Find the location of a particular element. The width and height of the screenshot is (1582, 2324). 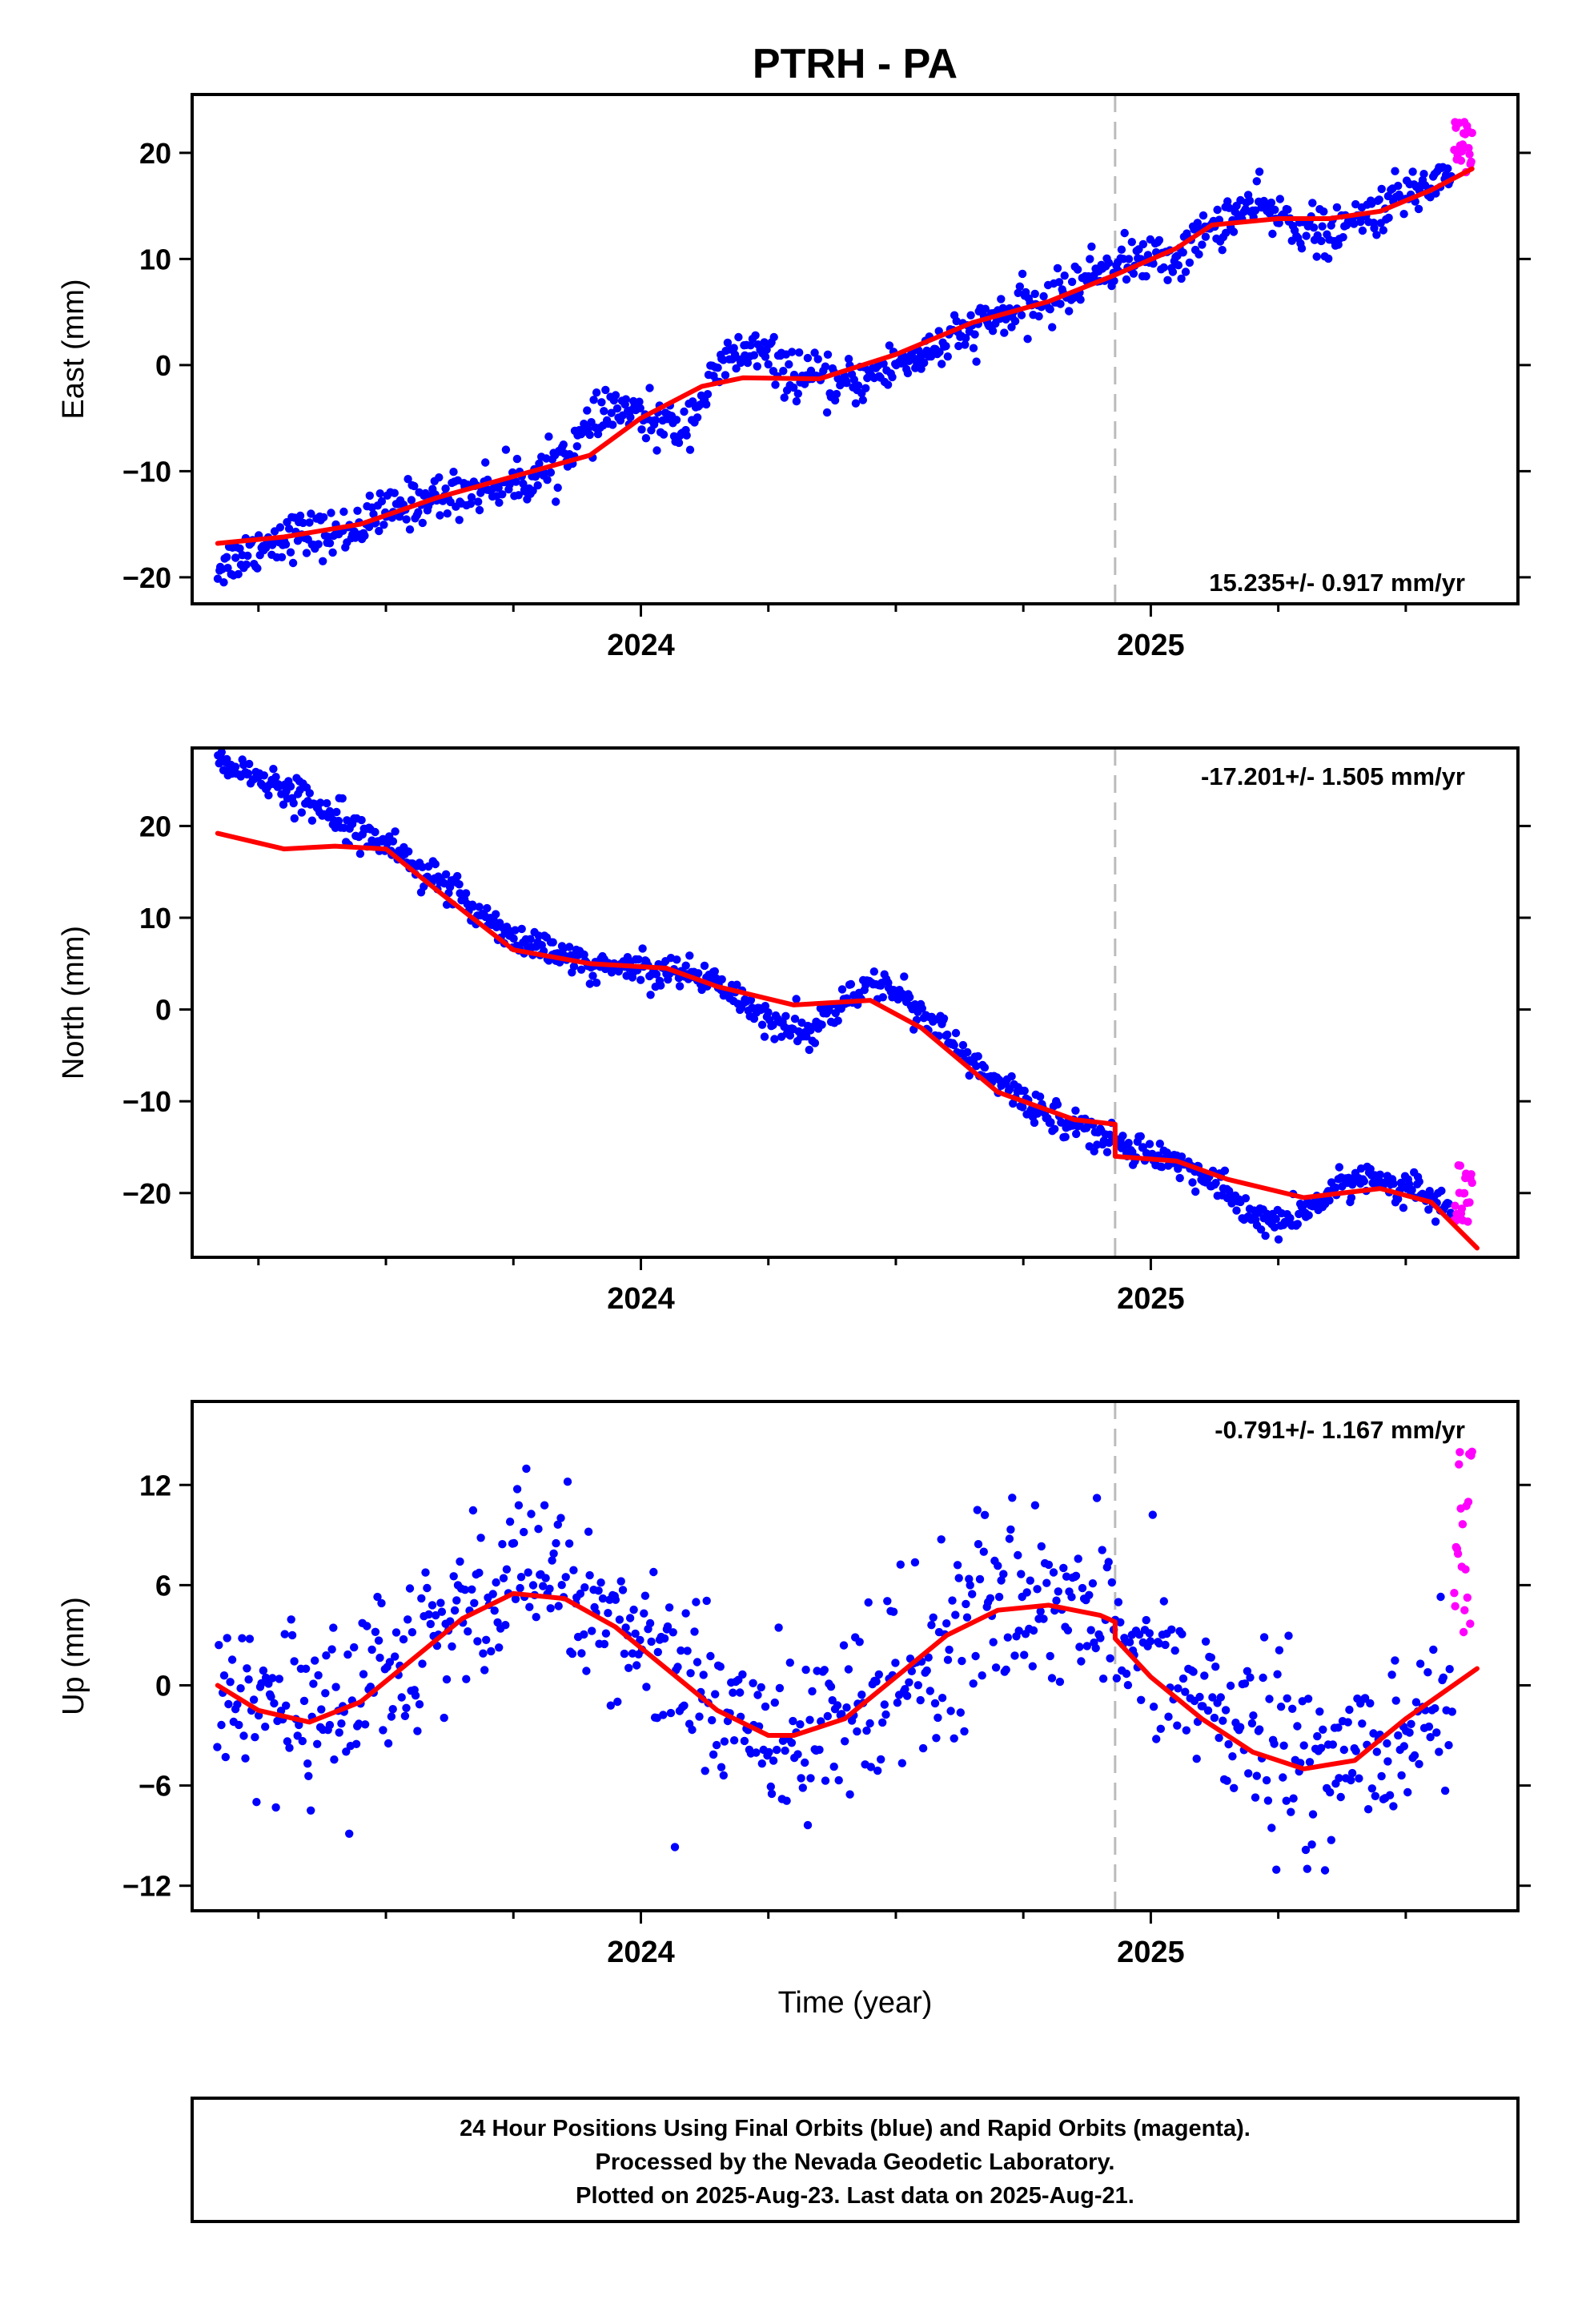

y-axis-label: Up (mm) is located at coordinates (74, 1656).